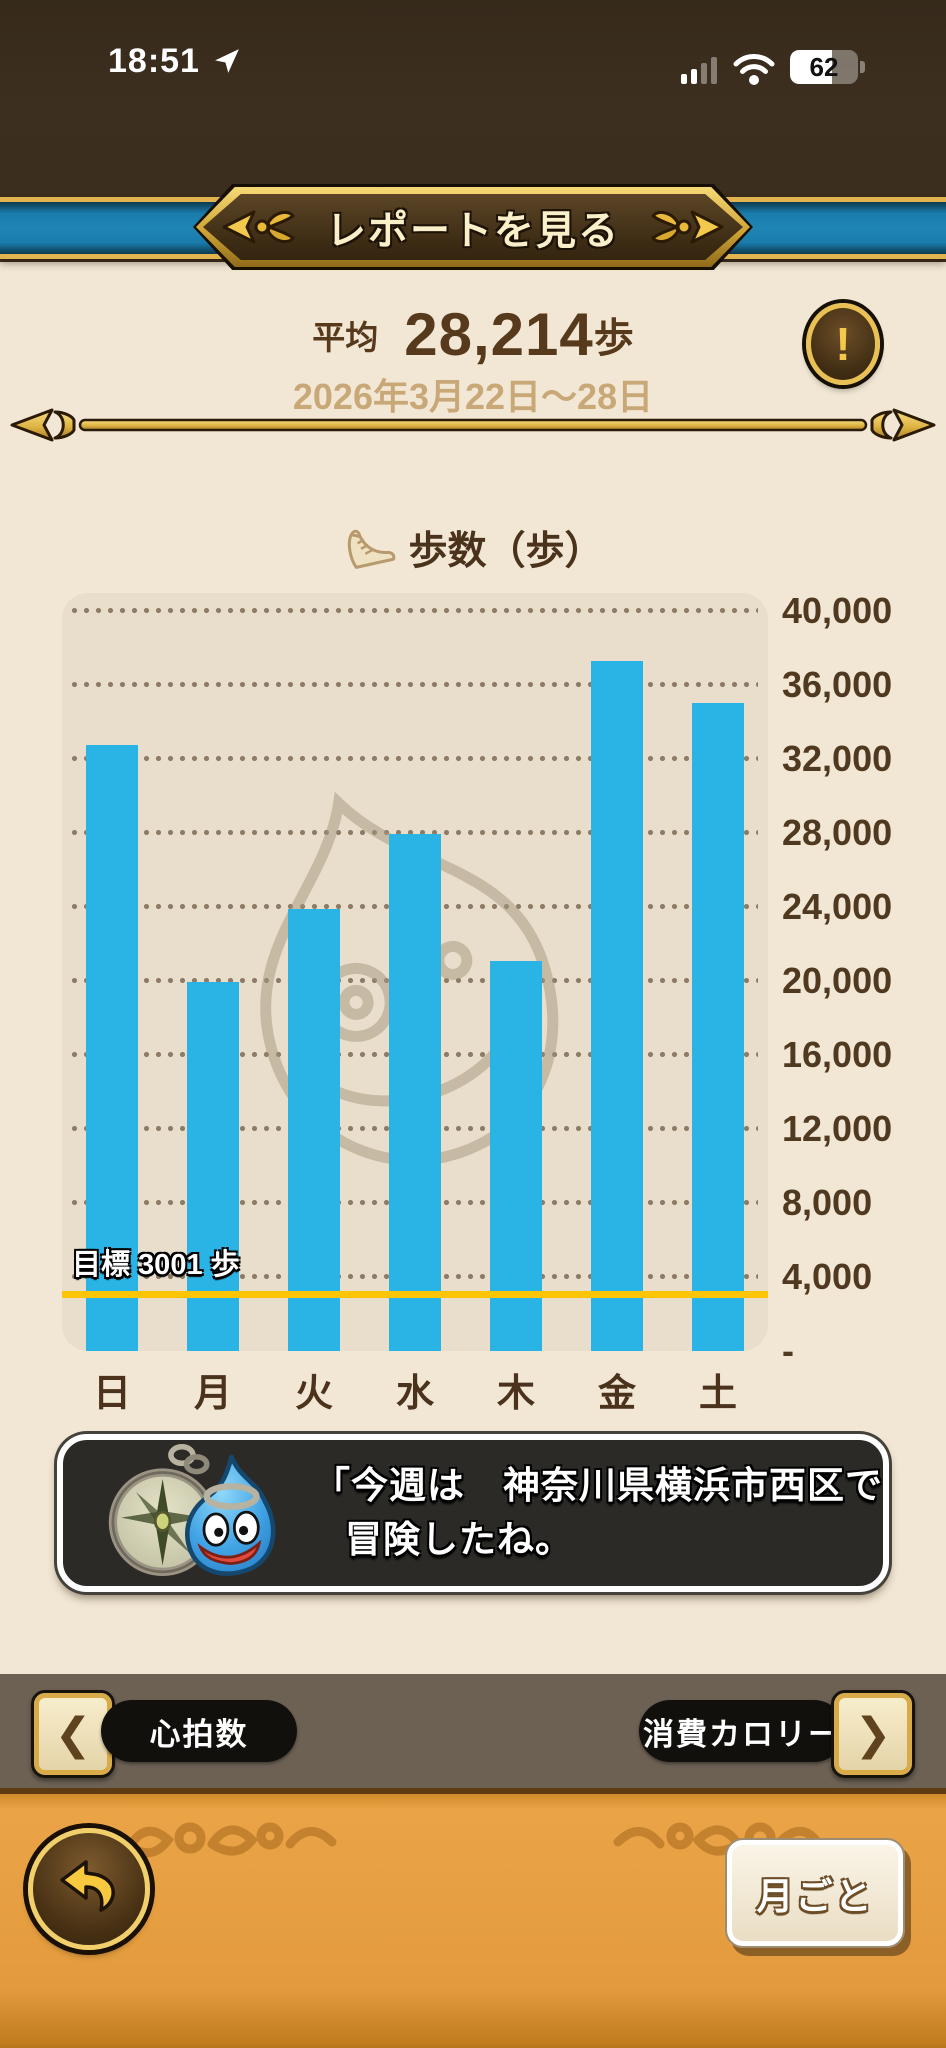  What do you see at coordinates (837, 906) in the screenshot?
I see `y-axis-tick-label: 24,000` at bounding box center [837, 906].